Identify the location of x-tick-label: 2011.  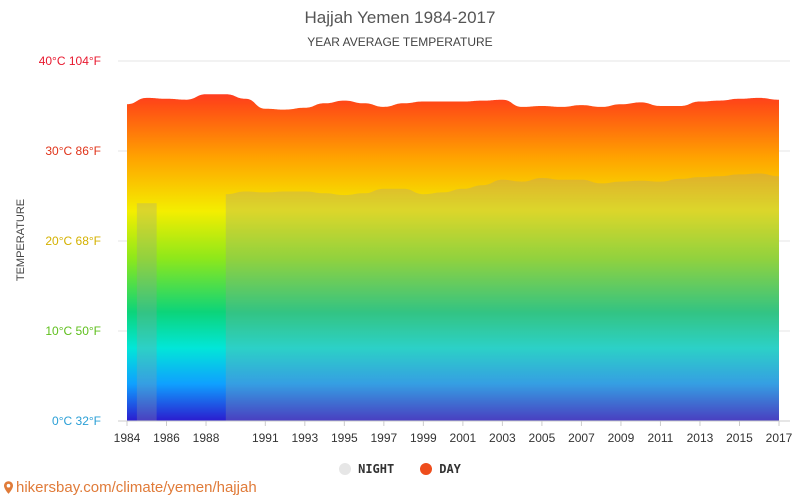
(661, 438).